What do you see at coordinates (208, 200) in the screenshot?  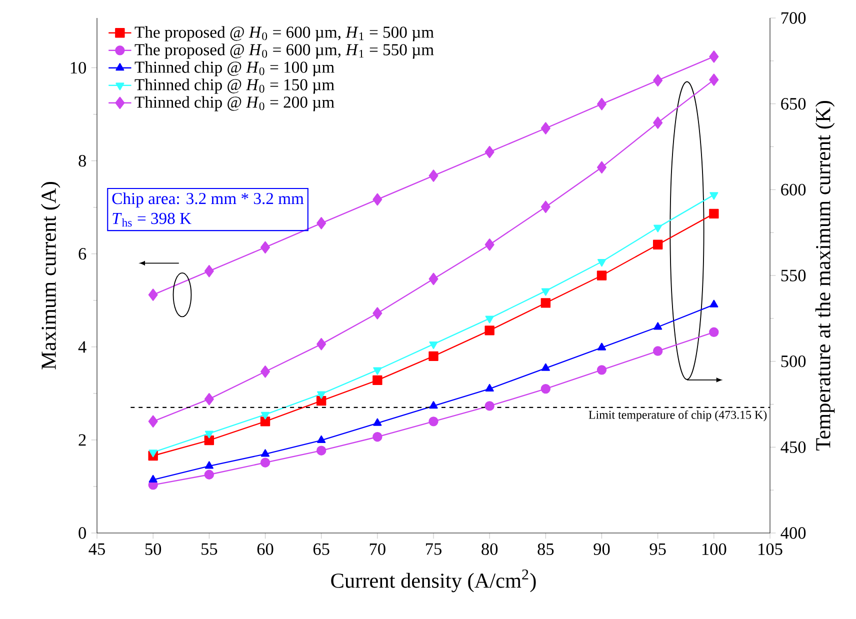 I see `annotation: Chip area: 3.2 mm * 3.2 mm` at bounding box center [208, 200].